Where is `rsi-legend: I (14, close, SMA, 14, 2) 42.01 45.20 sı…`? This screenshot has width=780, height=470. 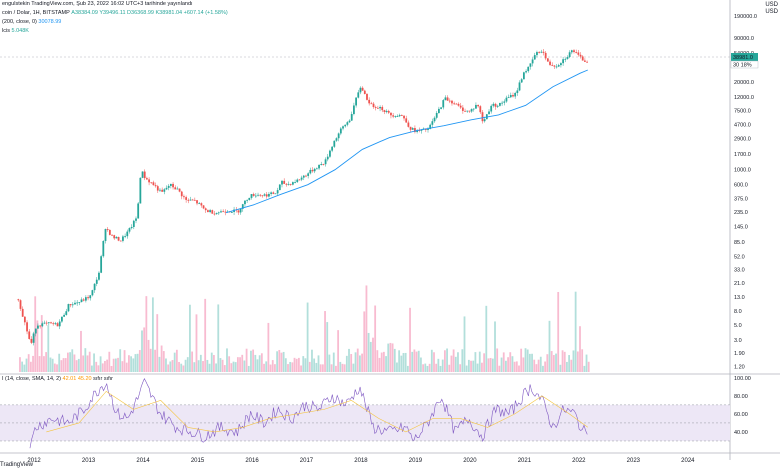 rsi-legend: I (14, close, SMA, 14, 2) 42.01 45.20 sı… is located at coordinates (57, 379).